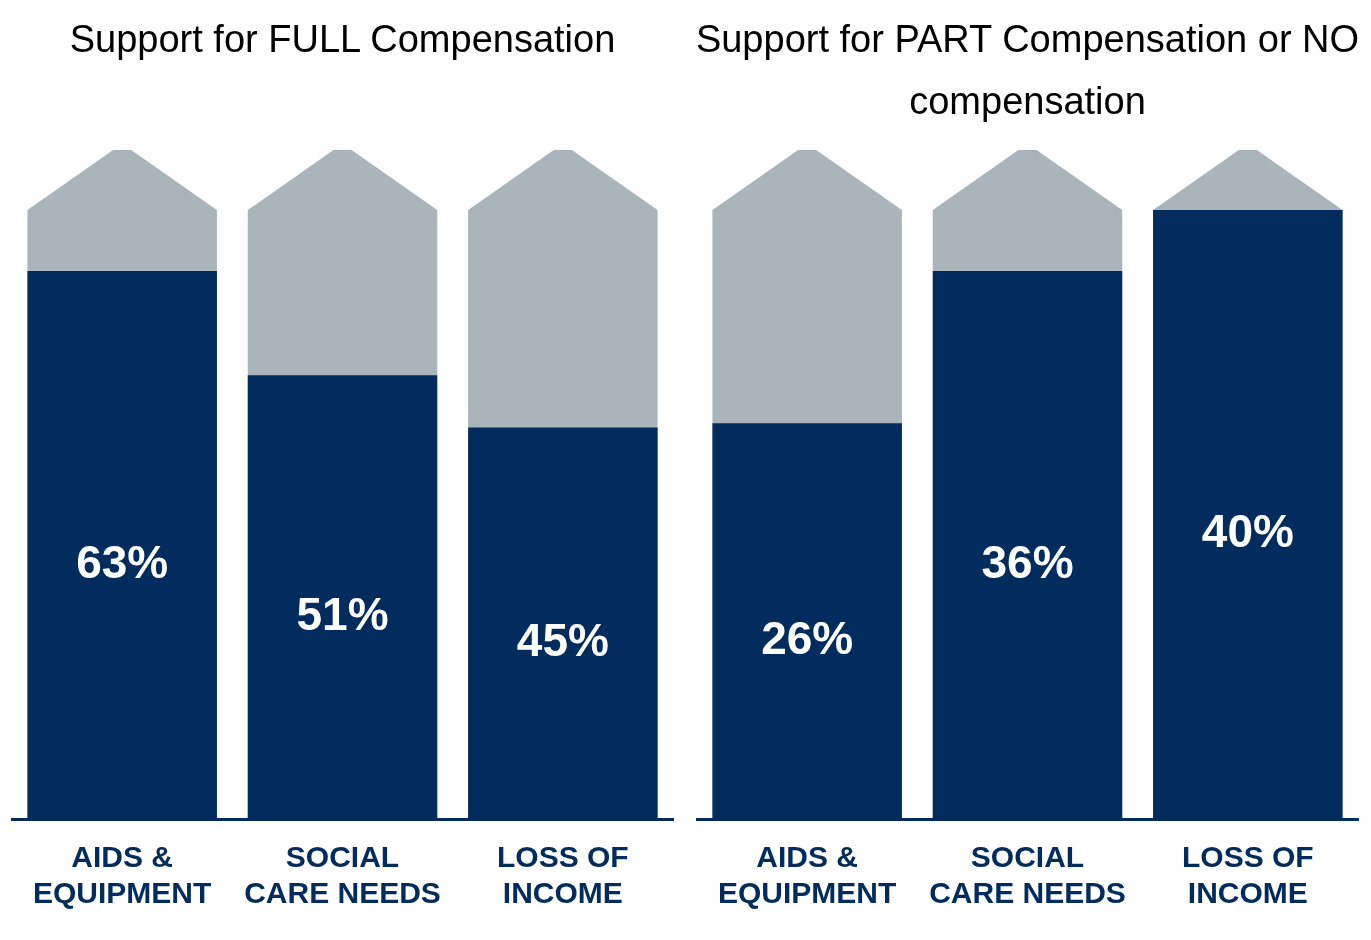 This screenshot has width=1371, height=940. What do you see at coordinates (1027, 70) in the screenshot?
I see `chart-title: Support for PART Compensation or NO compensation` at bounding box center [1027, 70].